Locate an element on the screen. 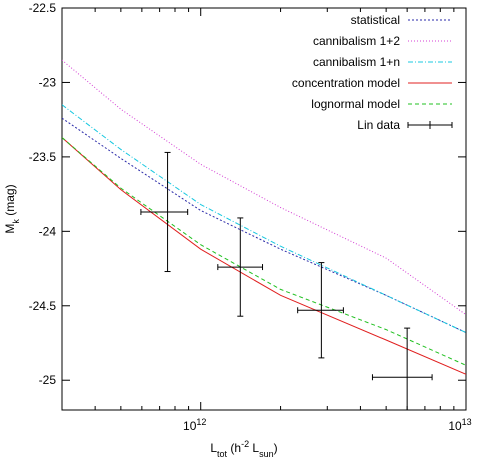 The width and height of the screenshot is (482, 463). y-axis-label: Mk (mag) is located at coordinates (12, 208).